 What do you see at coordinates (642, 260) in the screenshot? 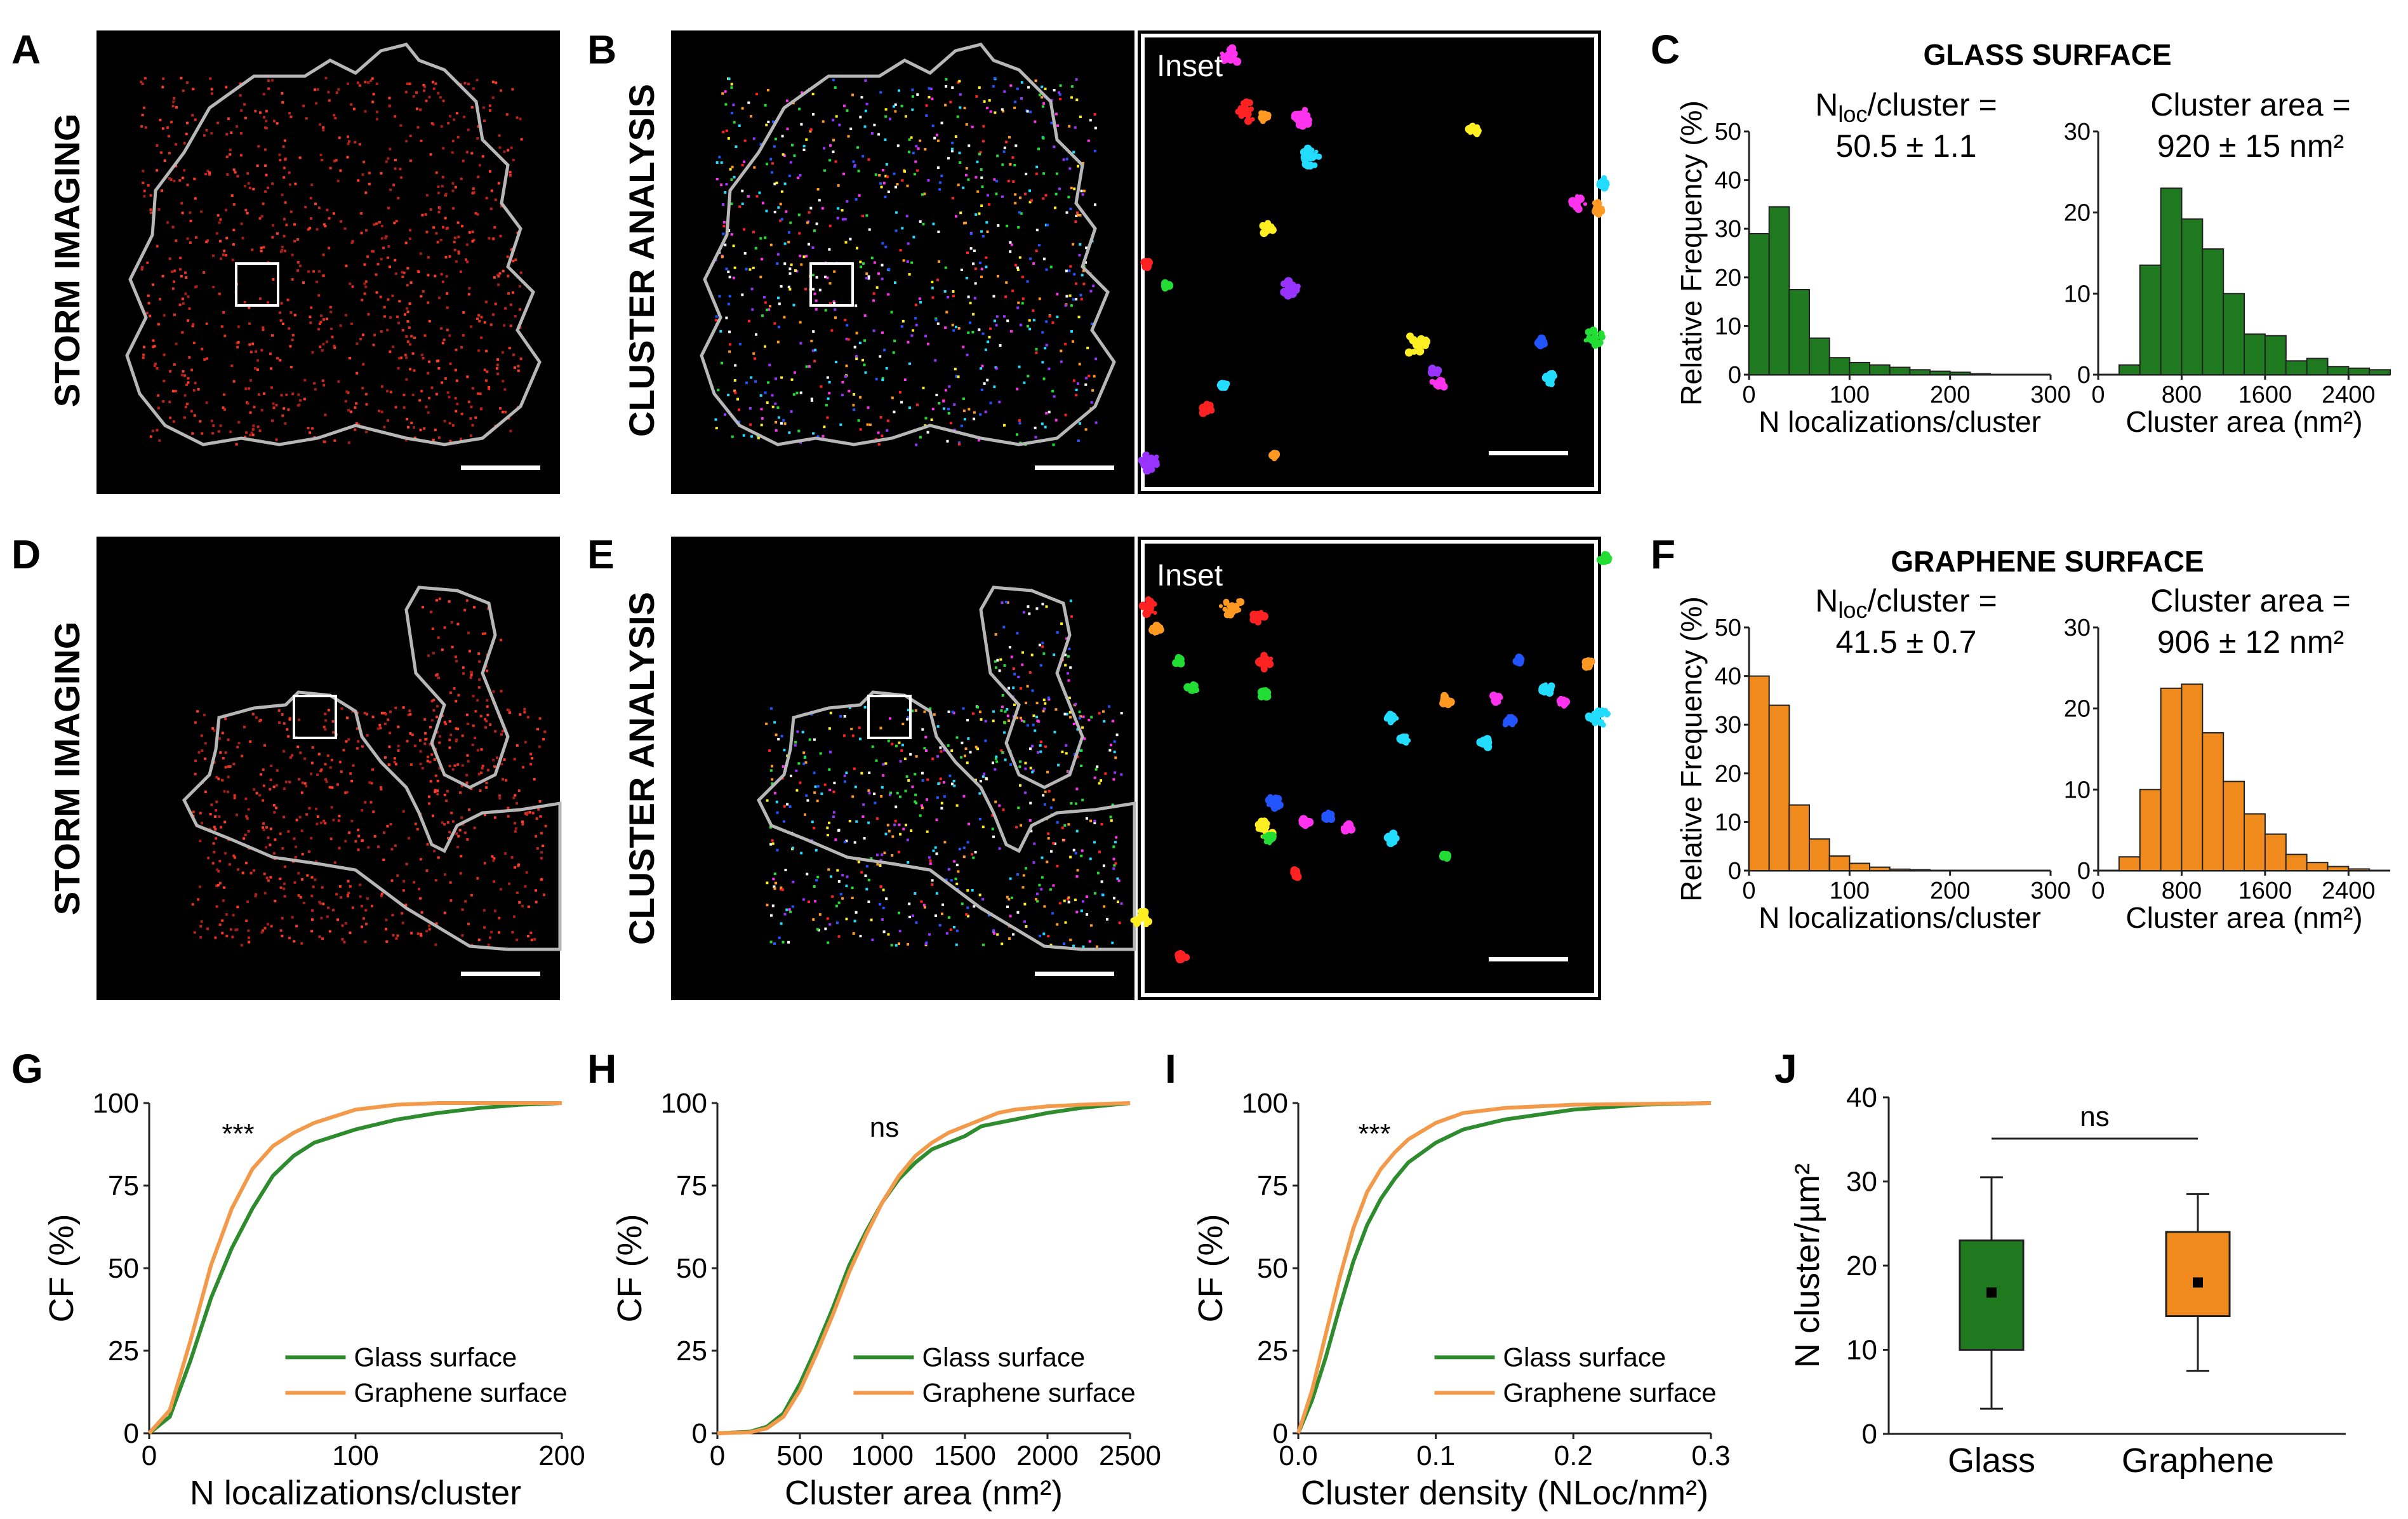
I see `cluster-analysis-label-top: CLUSTER ANALYSIS` at bounding box center [642, 260].